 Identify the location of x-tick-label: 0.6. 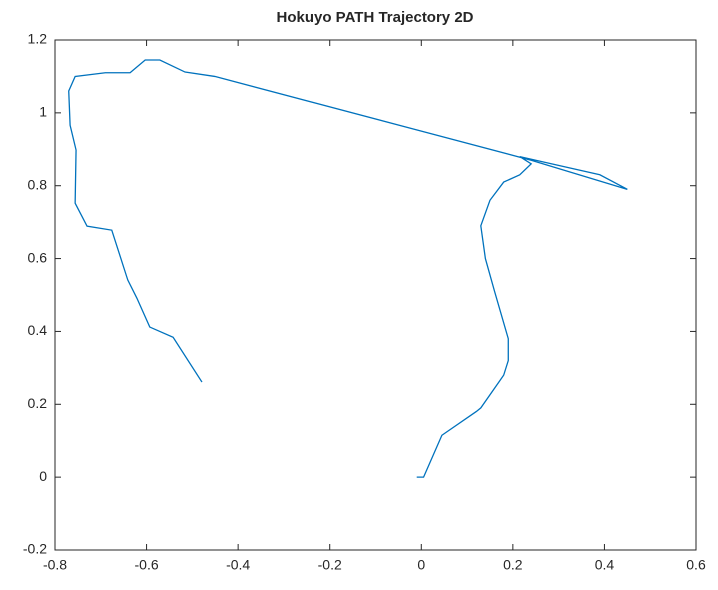
(696, 565).